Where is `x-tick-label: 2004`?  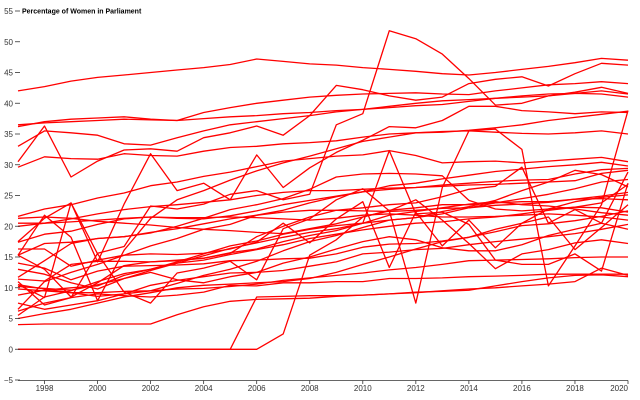
x-tick-label: 2004 is located at coordinates (204, 388).